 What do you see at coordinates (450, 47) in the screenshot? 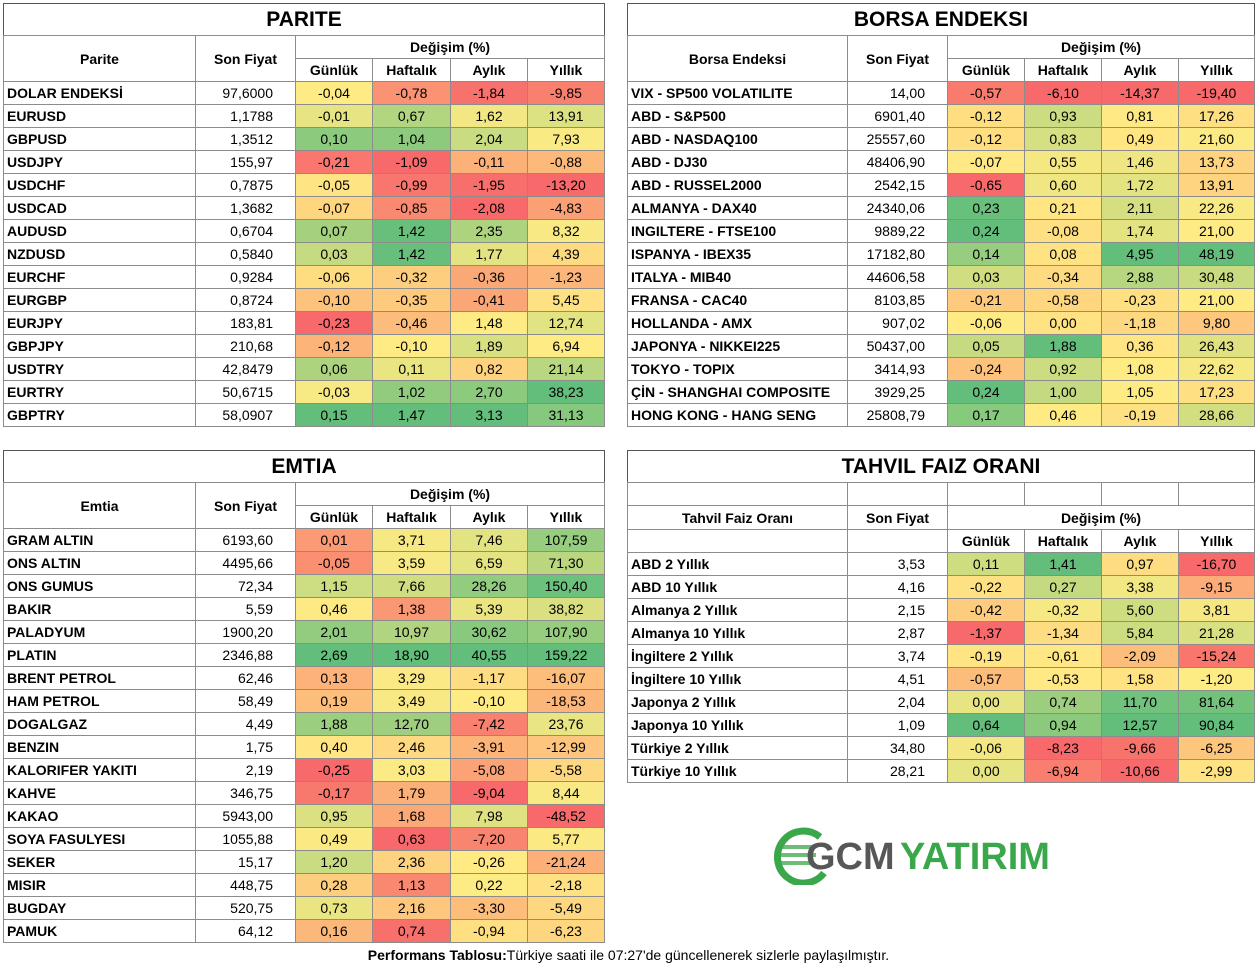
I see `header-change: Değişim (%)` at bounding box center [450, 47].